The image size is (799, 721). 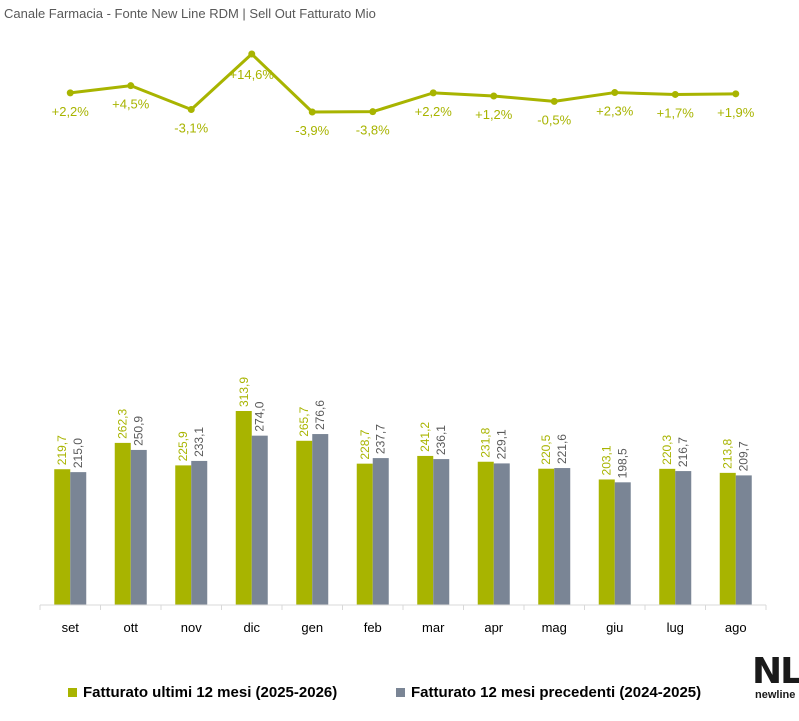 What do you see at coordinates (775, 671) in the screenshot?
I see `logo-mark: NL` at bounding box center [775, 671].